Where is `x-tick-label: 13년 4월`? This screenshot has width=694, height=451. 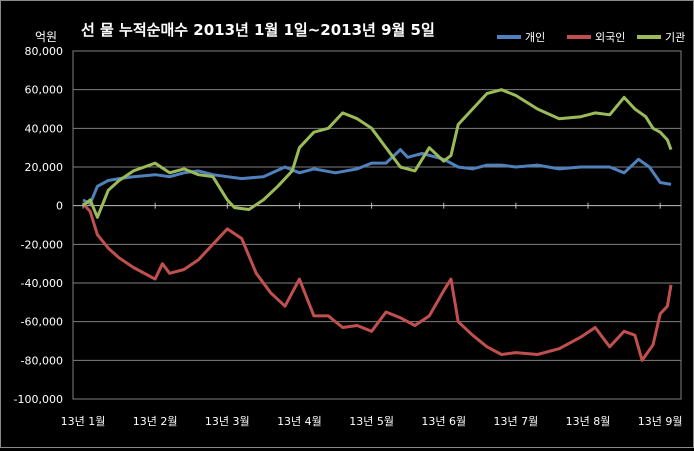
x-tick-label: 13년 4월 is located at coordinates (299, 421).